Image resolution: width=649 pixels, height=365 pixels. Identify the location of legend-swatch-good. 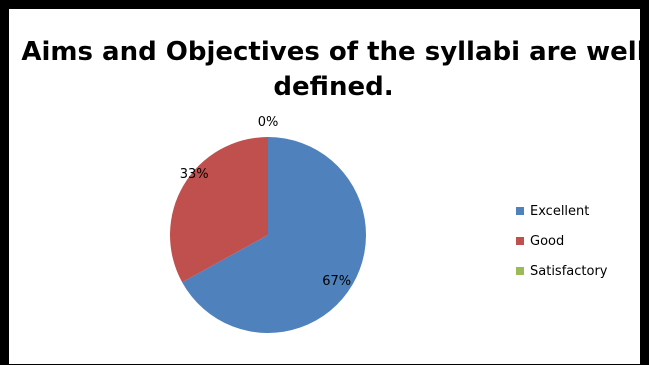
(520, 241).